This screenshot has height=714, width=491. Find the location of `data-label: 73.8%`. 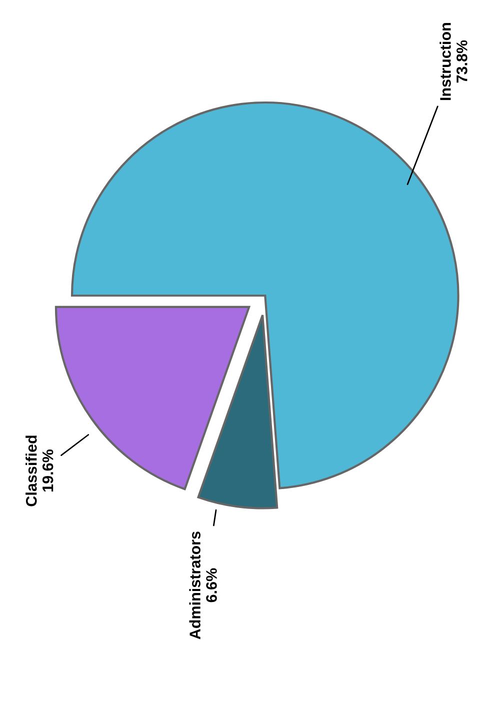

data-label: 73.8% is located at coordinates (462, 61).